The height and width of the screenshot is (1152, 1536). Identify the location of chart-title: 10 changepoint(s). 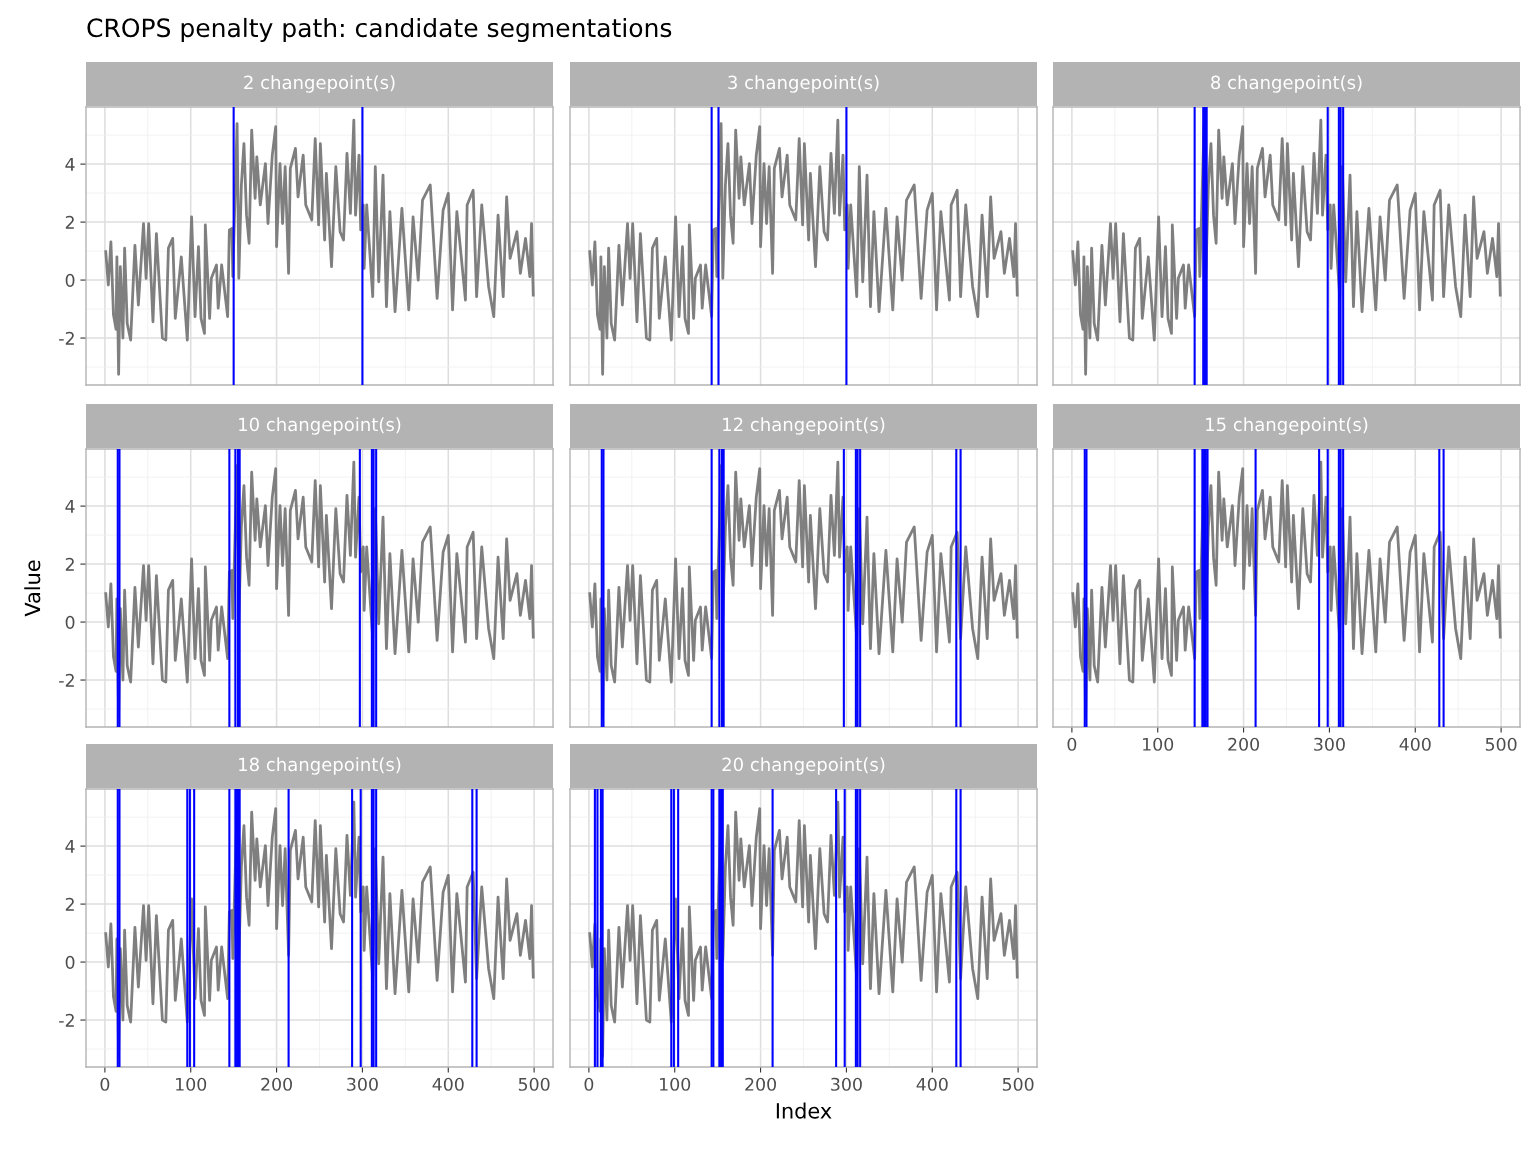
(320, 426).